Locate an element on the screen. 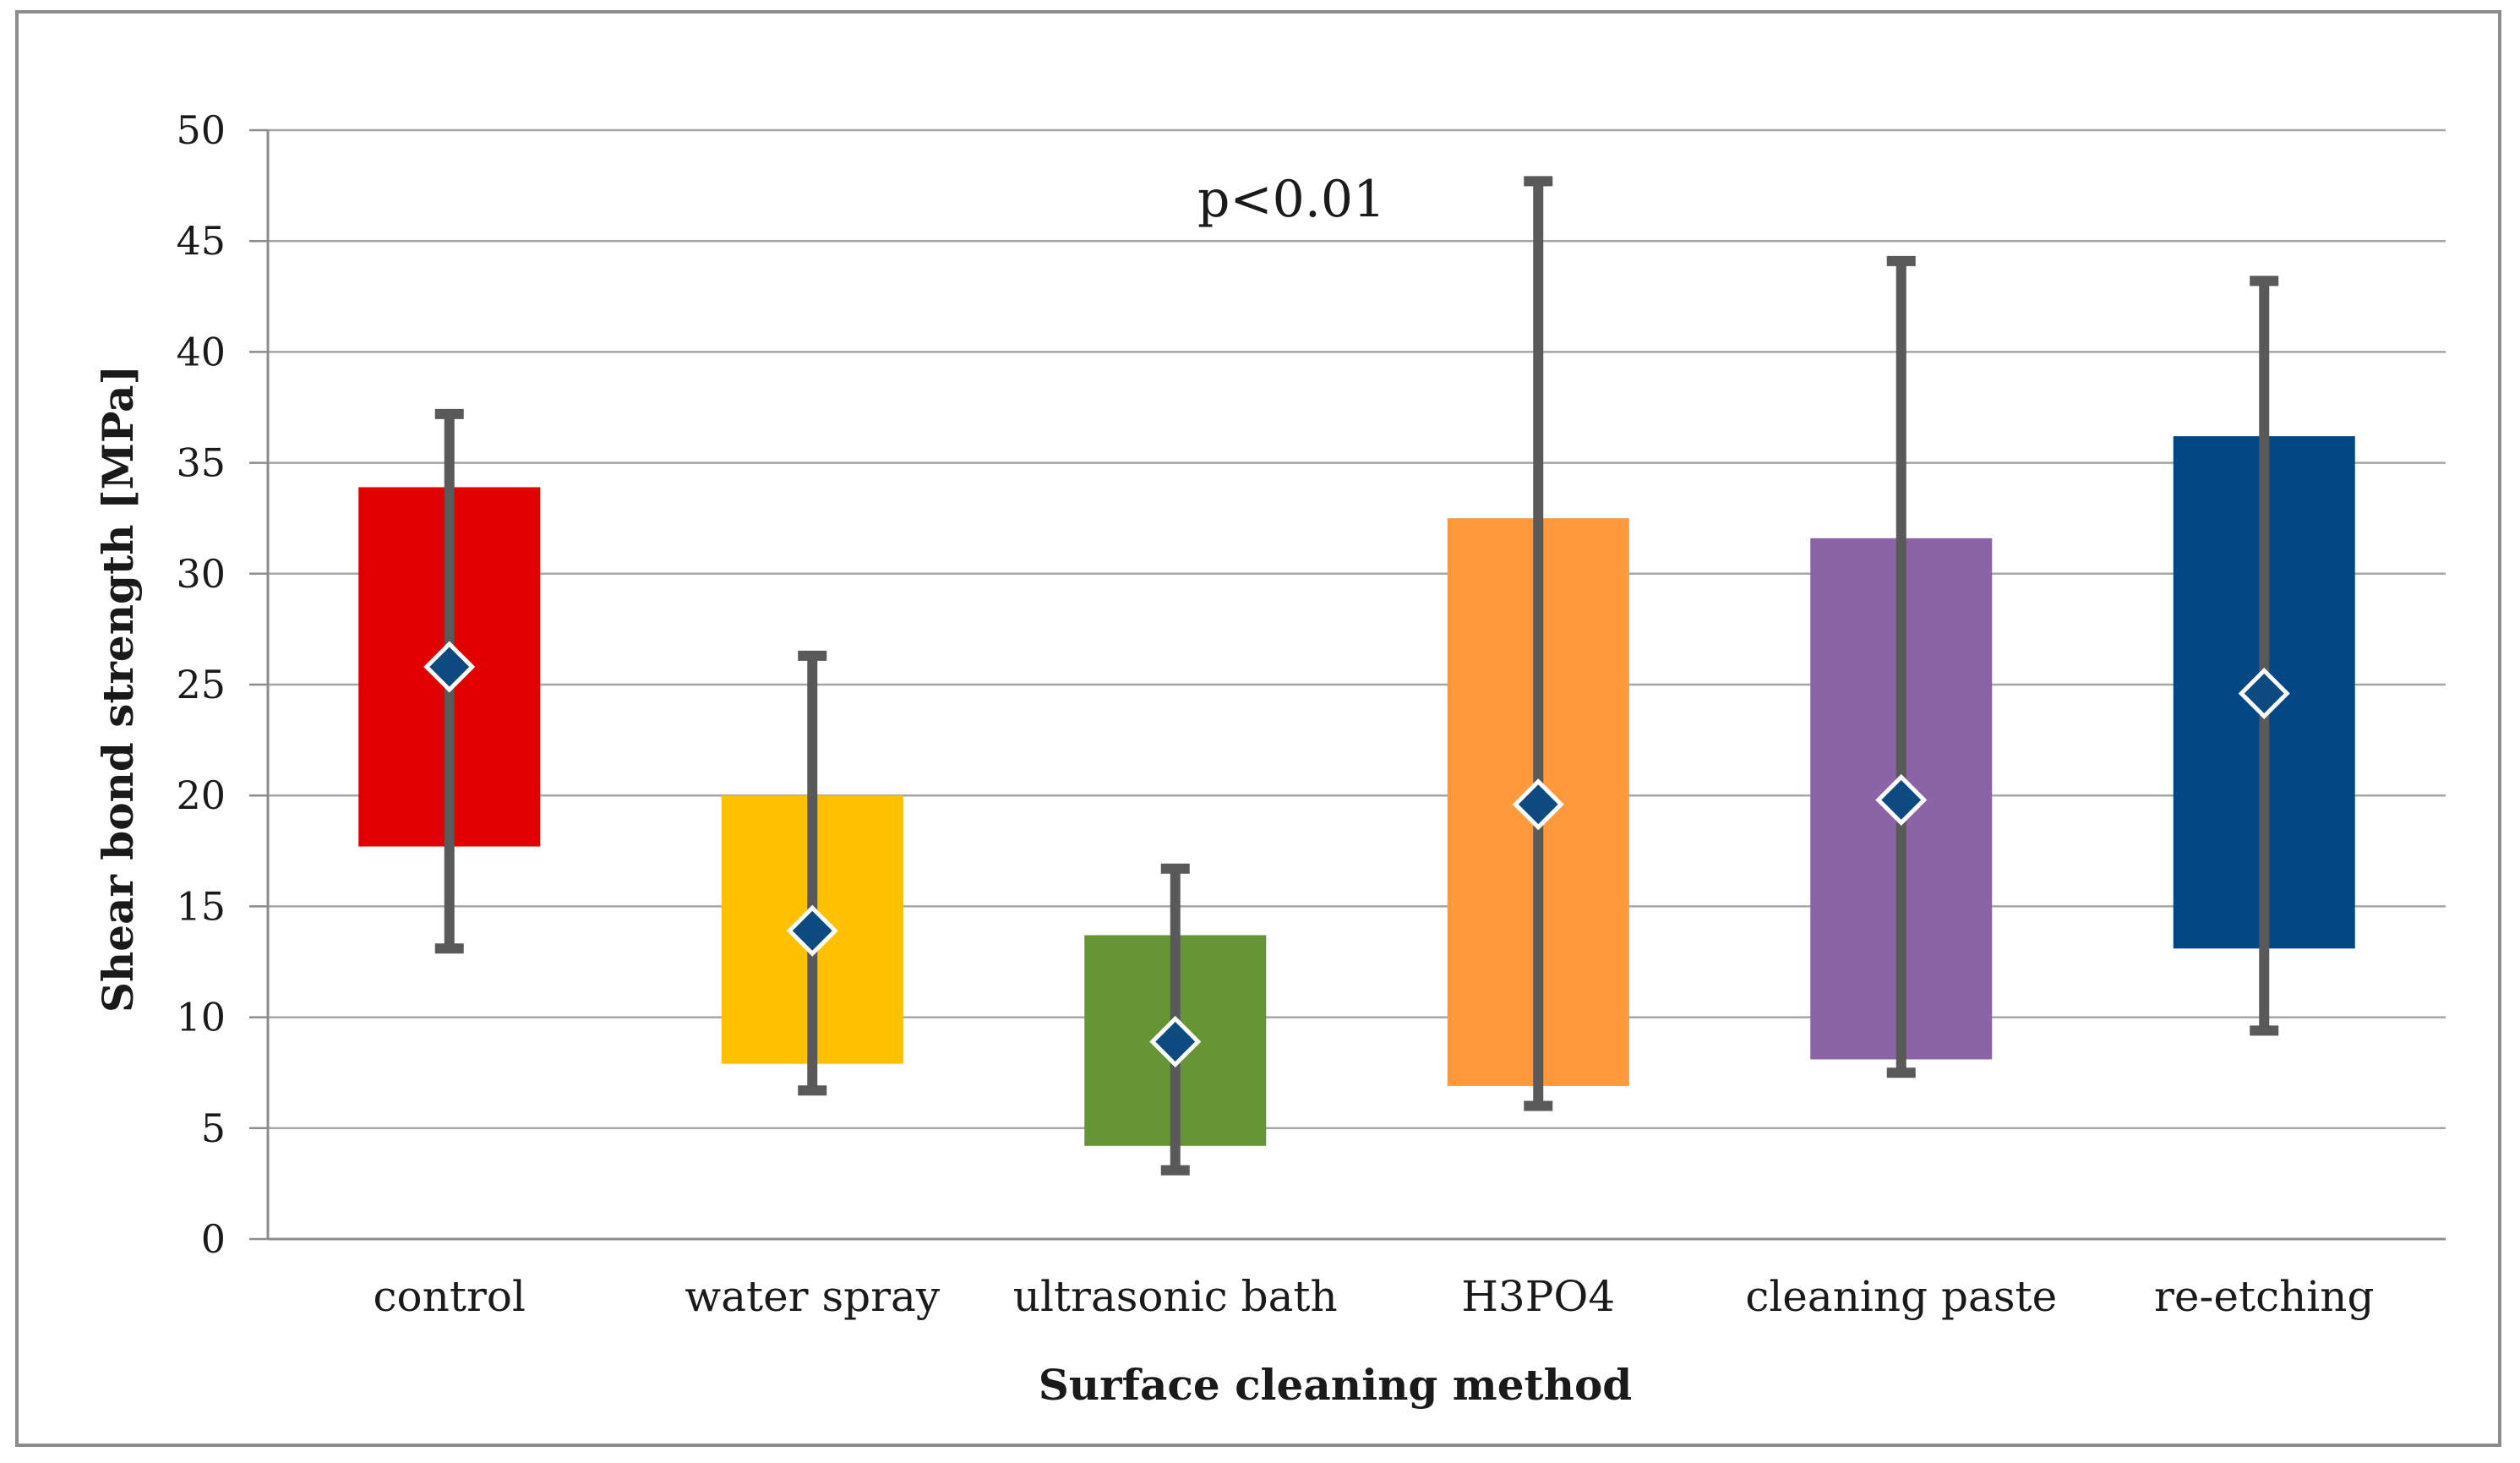 The image size is (2520, 1463). y-tick-label: 15 is located at coordinates (201, 906).